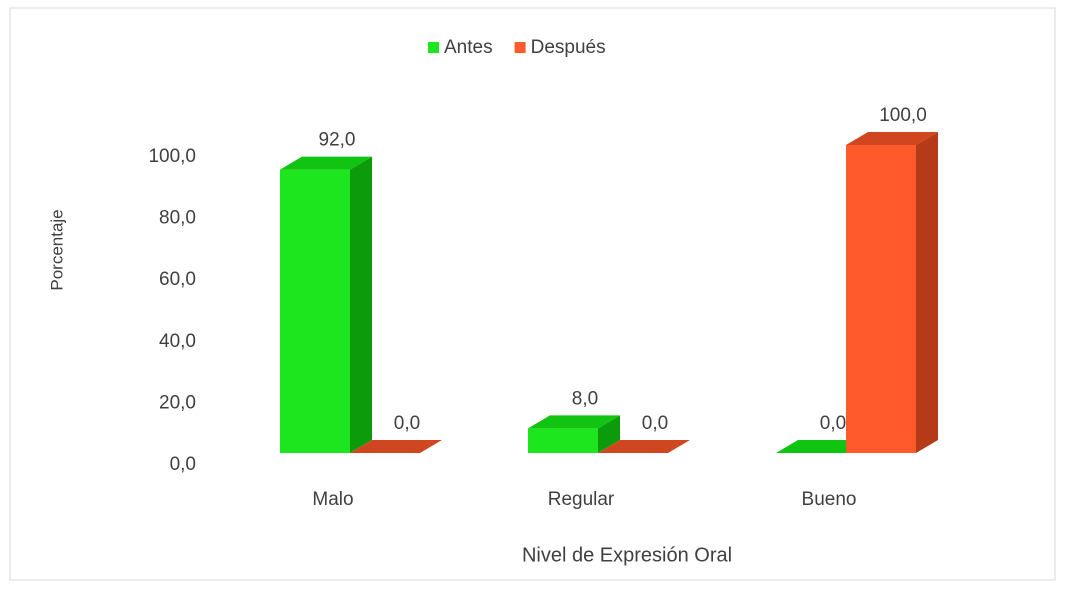 The image size is (1065, 593). I want to click on x-tick-label: Bueno, so click(829, 499).